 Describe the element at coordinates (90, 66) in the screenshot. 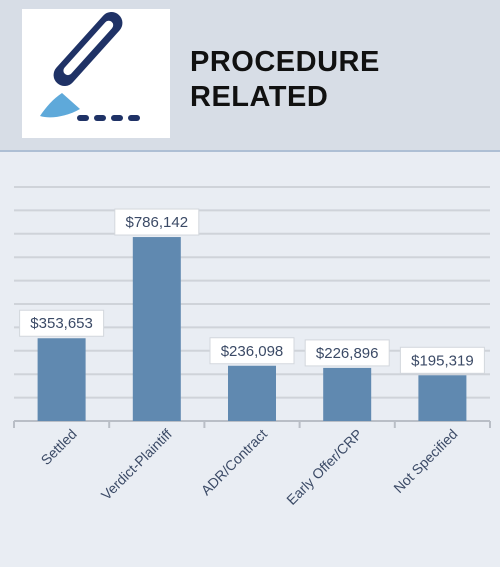

I see `scalpel-icon` at that location.